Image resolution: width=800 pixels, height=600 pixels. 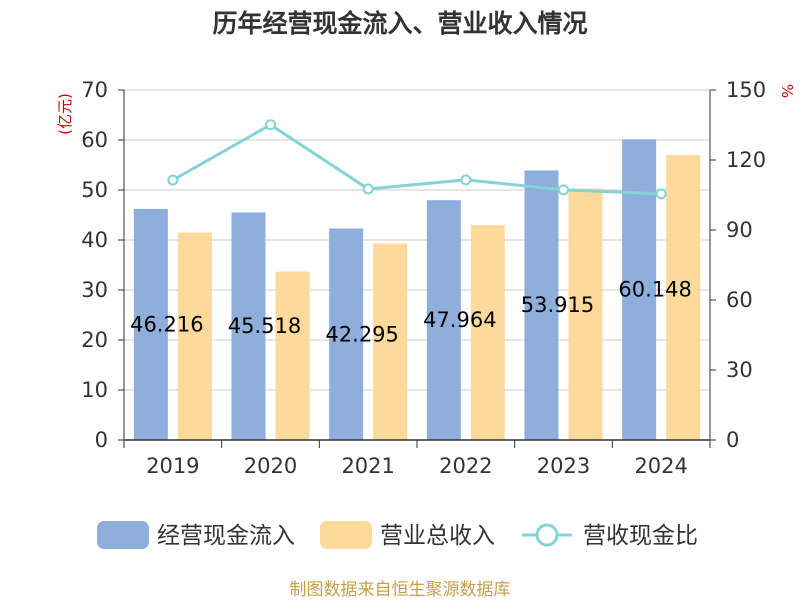 What do you see at coordinates (65, 114) in the screenshot?
I see `left-axis-unit: (亿元)` at bounding box center [65, 114].